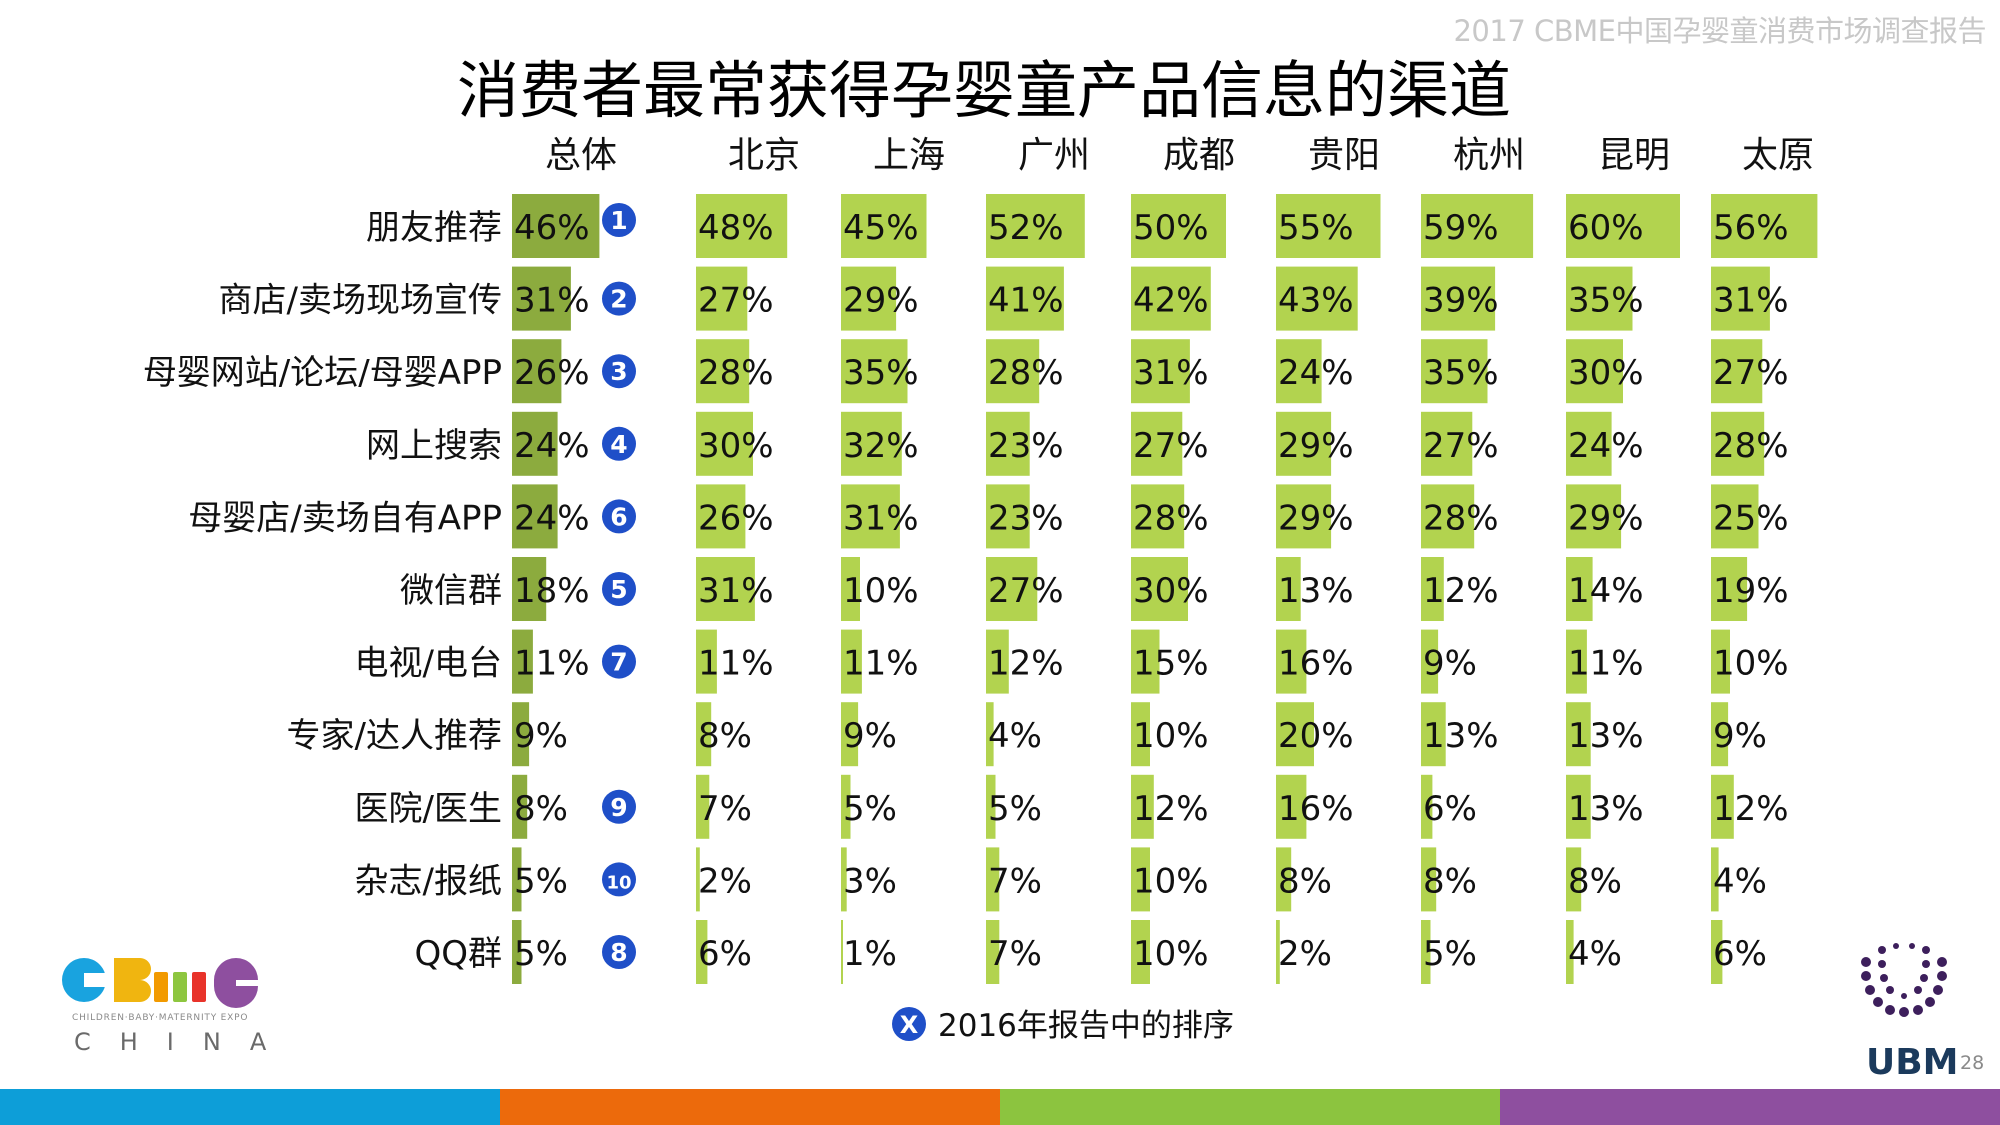 This screenshot has height=1125, width=2000. What do you see at coordinates (322, 373) in the screenshot?
I see `row-label: 母婴网站/论坛/母婴APP` at bounding box center [322, 373].